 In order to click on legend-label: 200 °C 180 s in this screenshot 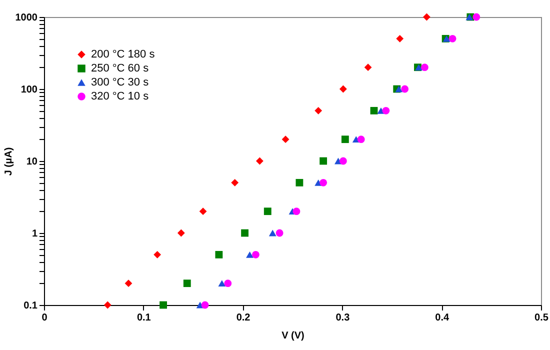, I will do `click(123, 54)`.